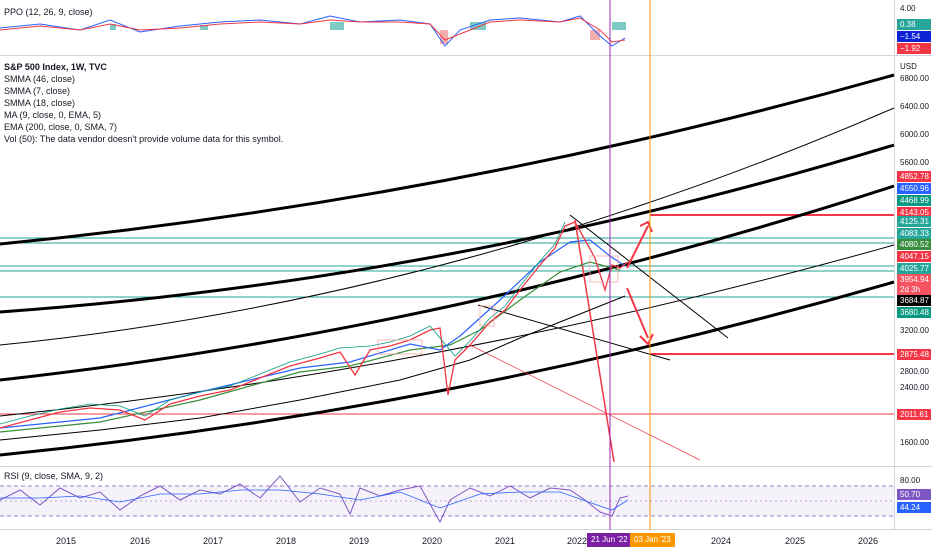 This screenshot has width=932, height=550. Describe the element at coordinates (914, 300) in the screenshot. I see `price-tag: 3684.87` at that location.